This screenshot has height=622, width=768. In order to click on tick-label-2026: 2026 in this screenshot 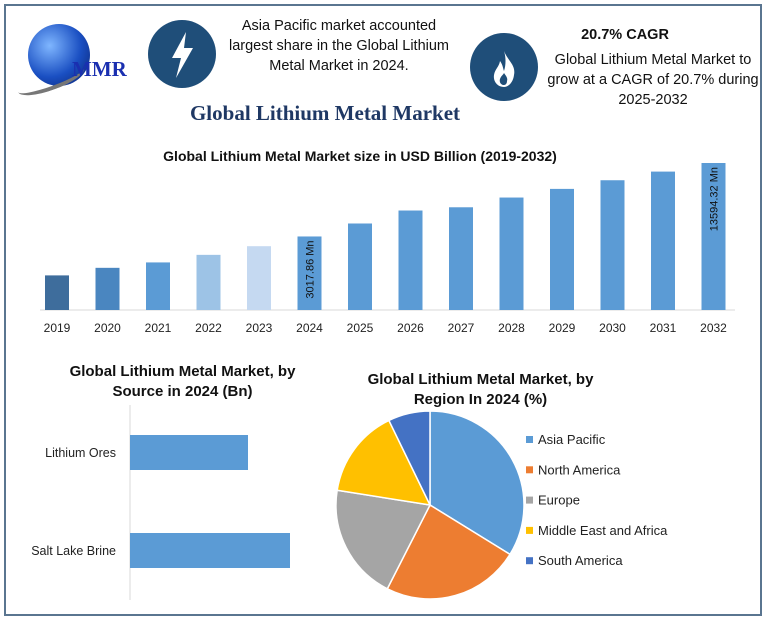, I will do `click(410, 328)`.